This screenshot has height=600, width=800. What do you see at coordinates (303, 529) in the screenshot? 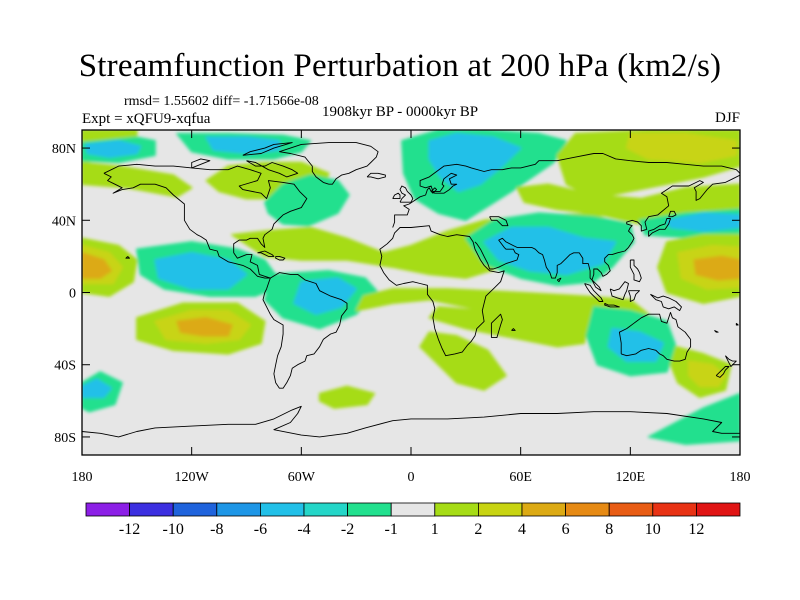
I see `colorbar-label: -4` at bounding box center [303, 529].